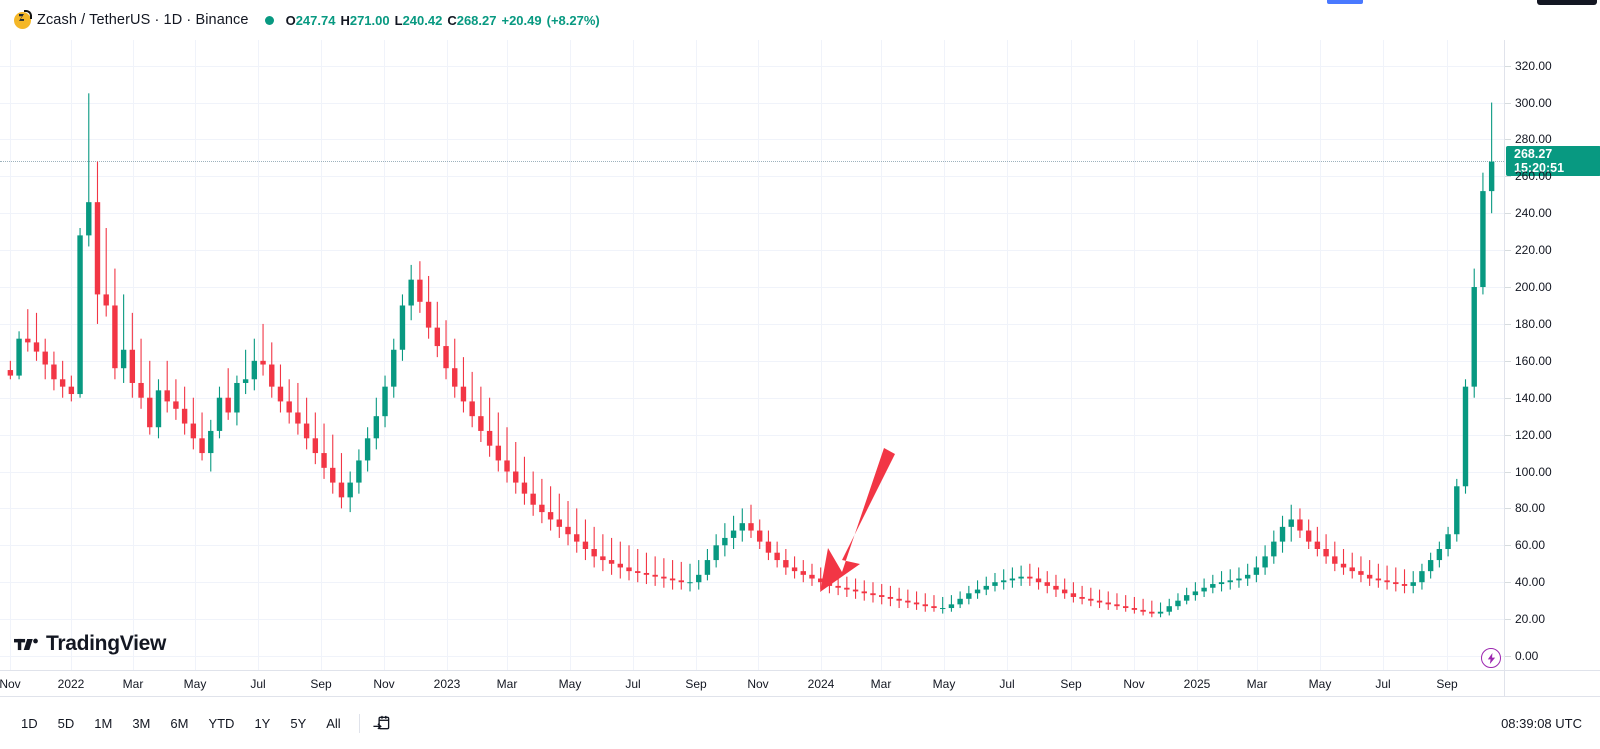 The image size is (1600, 749). I want to click on range-button-1y: 1Y, so click(262, 723).